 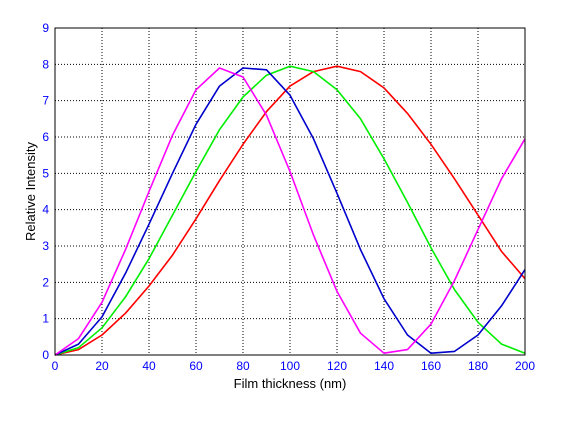 I want to click on y-tick-label: 6, so click(x=45, y=137).